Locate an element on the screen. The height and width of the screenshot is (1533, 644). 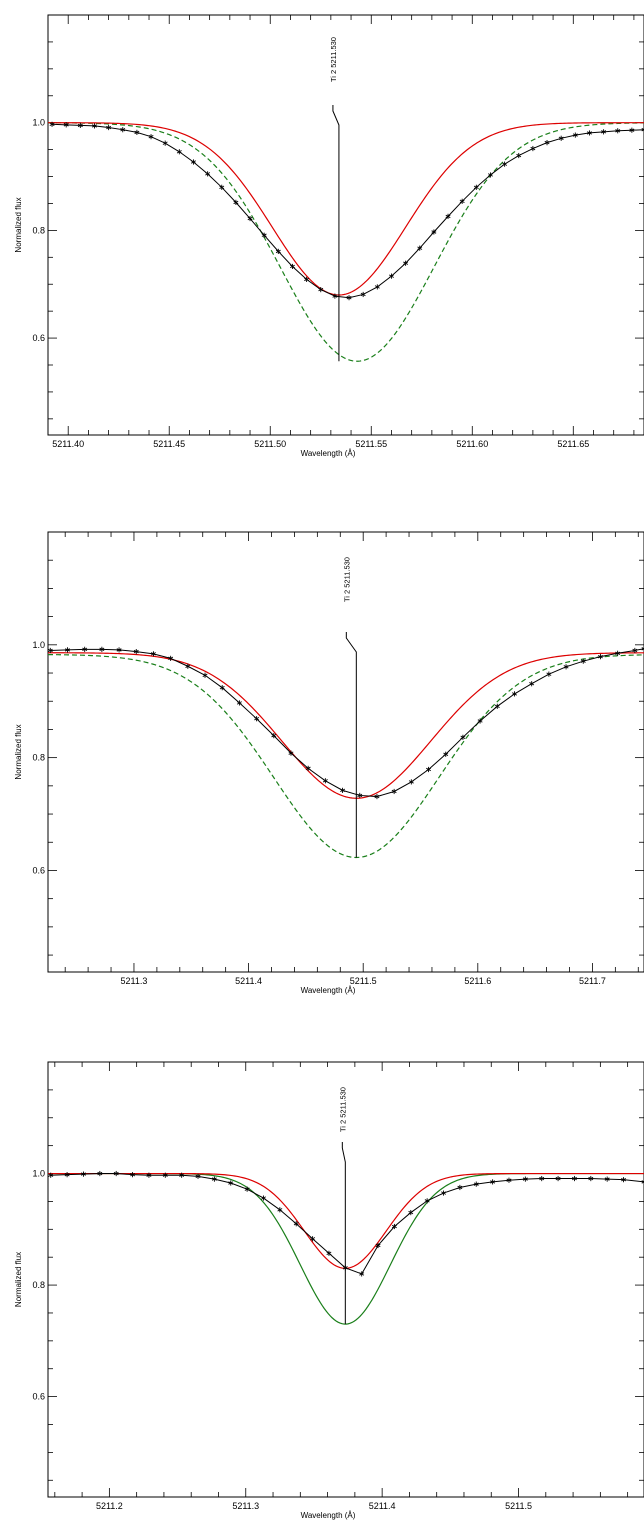
line-id-label: Ti 2 5211.530 is located at coordinates (333, 59).